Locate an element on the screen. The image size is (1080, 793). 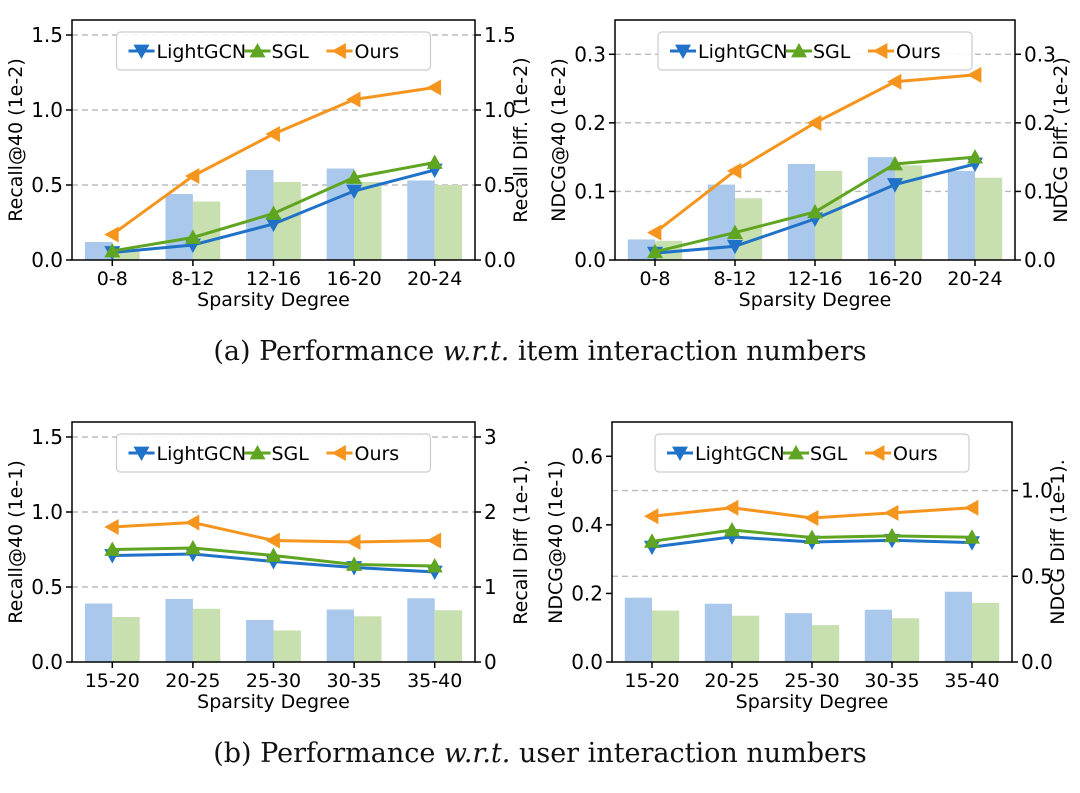
y-tick-label: 0.3 is located at coordinates (590, 54).